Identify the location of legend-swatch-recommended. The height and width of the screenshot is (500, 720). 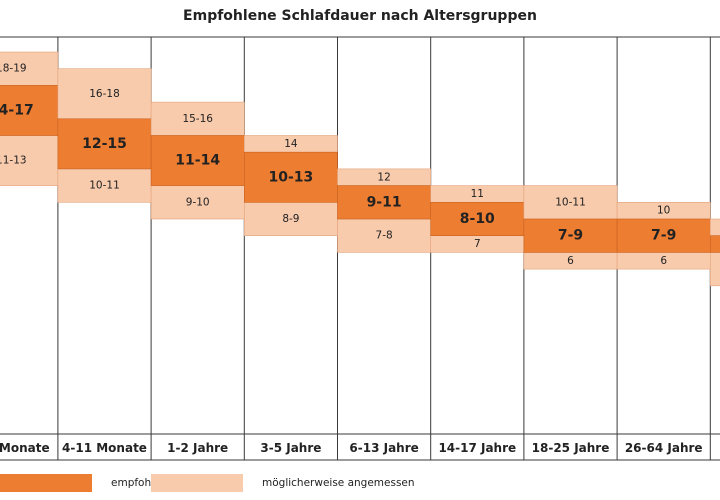
(46, 483).